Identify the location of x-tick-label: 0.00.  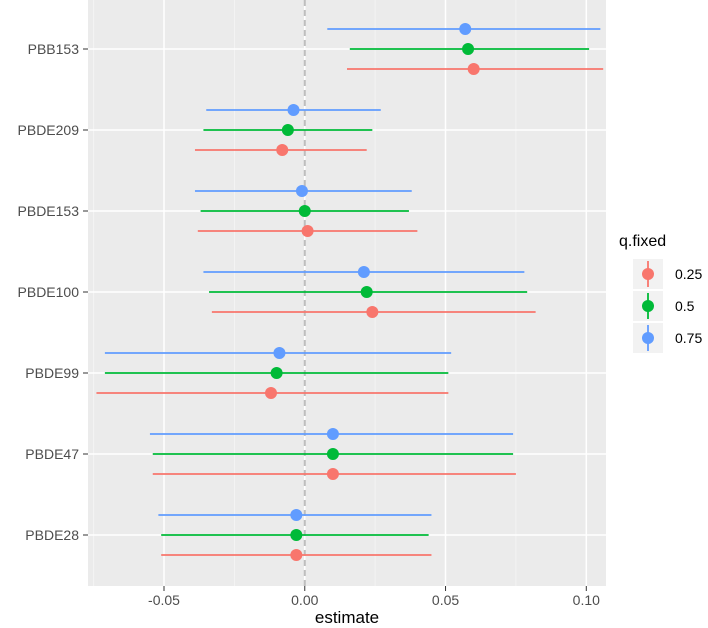
(304, 600).